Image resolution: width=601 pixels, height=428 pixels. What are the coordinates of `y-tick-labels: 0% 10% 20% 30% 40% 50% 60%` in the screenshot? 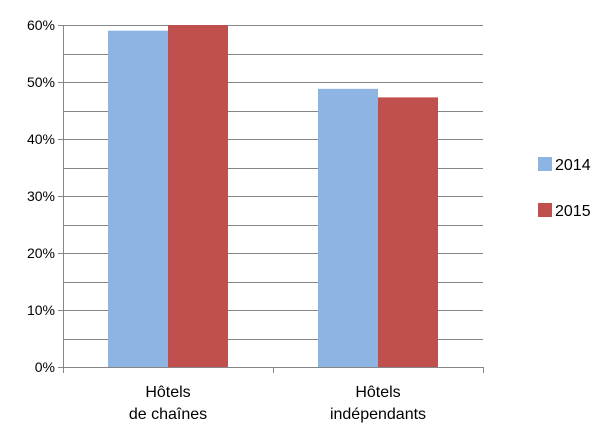 It's located at (41, 196).